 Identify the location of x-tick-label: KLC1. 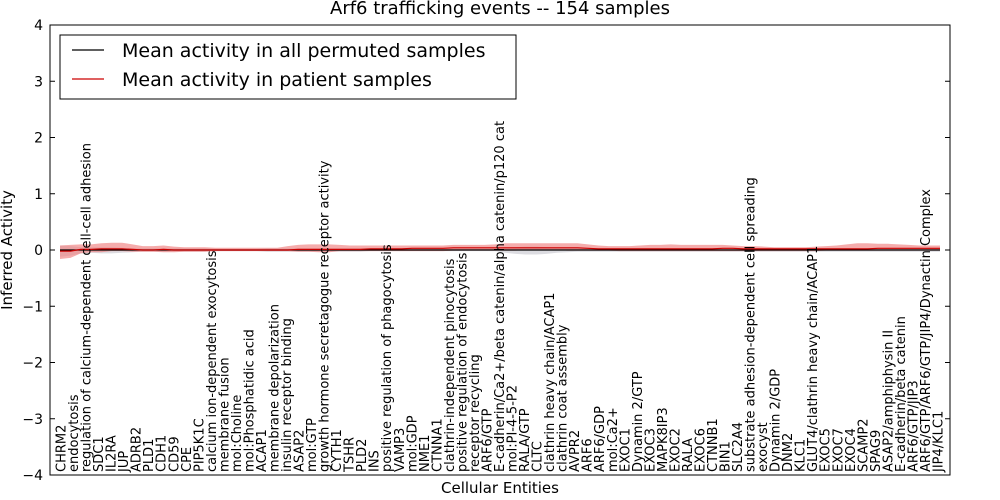
(801, 455).